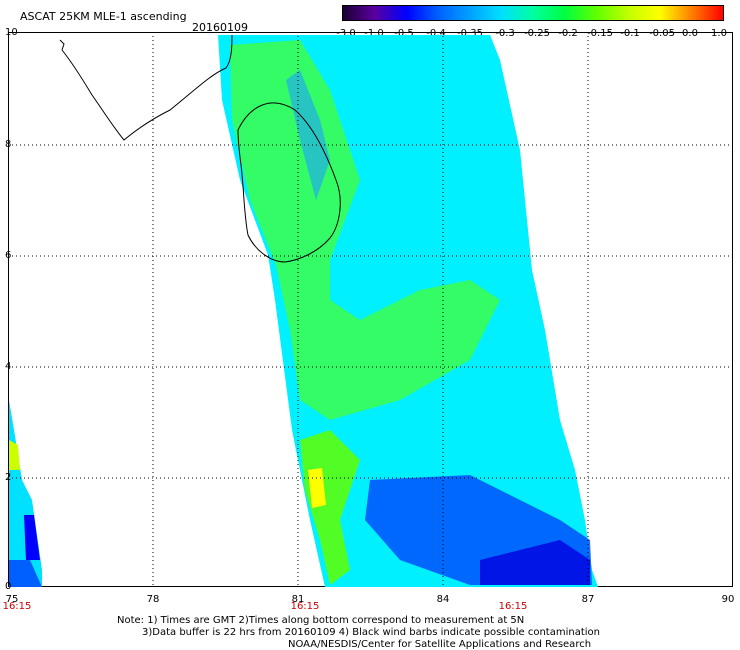 The height and width of the screenshot is (650, 740). I want to click on colorbar-label: 1.0, so click(719, 33).